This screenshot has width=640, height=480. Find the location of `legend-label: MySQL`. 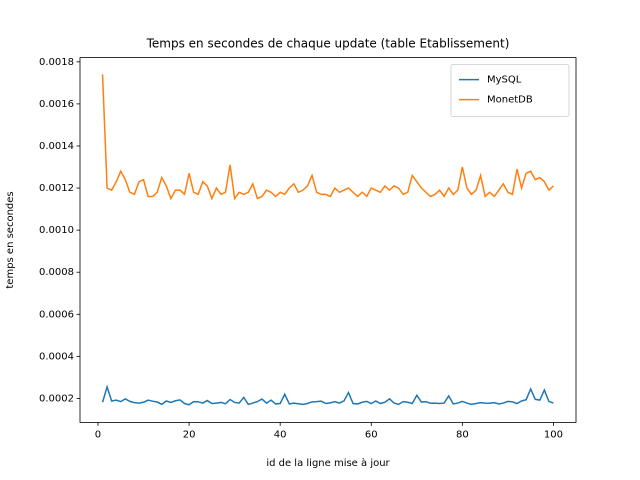

legend-label: MySQL is located at coordinates (504, 80).